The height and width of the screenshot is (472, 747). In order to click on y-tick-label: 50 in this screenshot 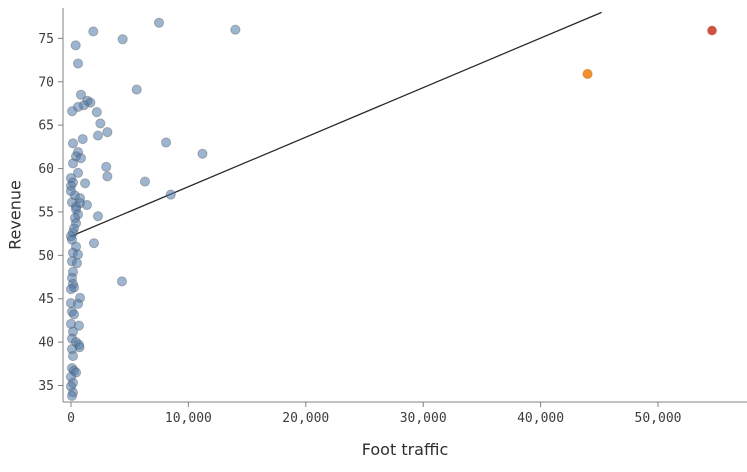, I will do `click(46, 256)`.